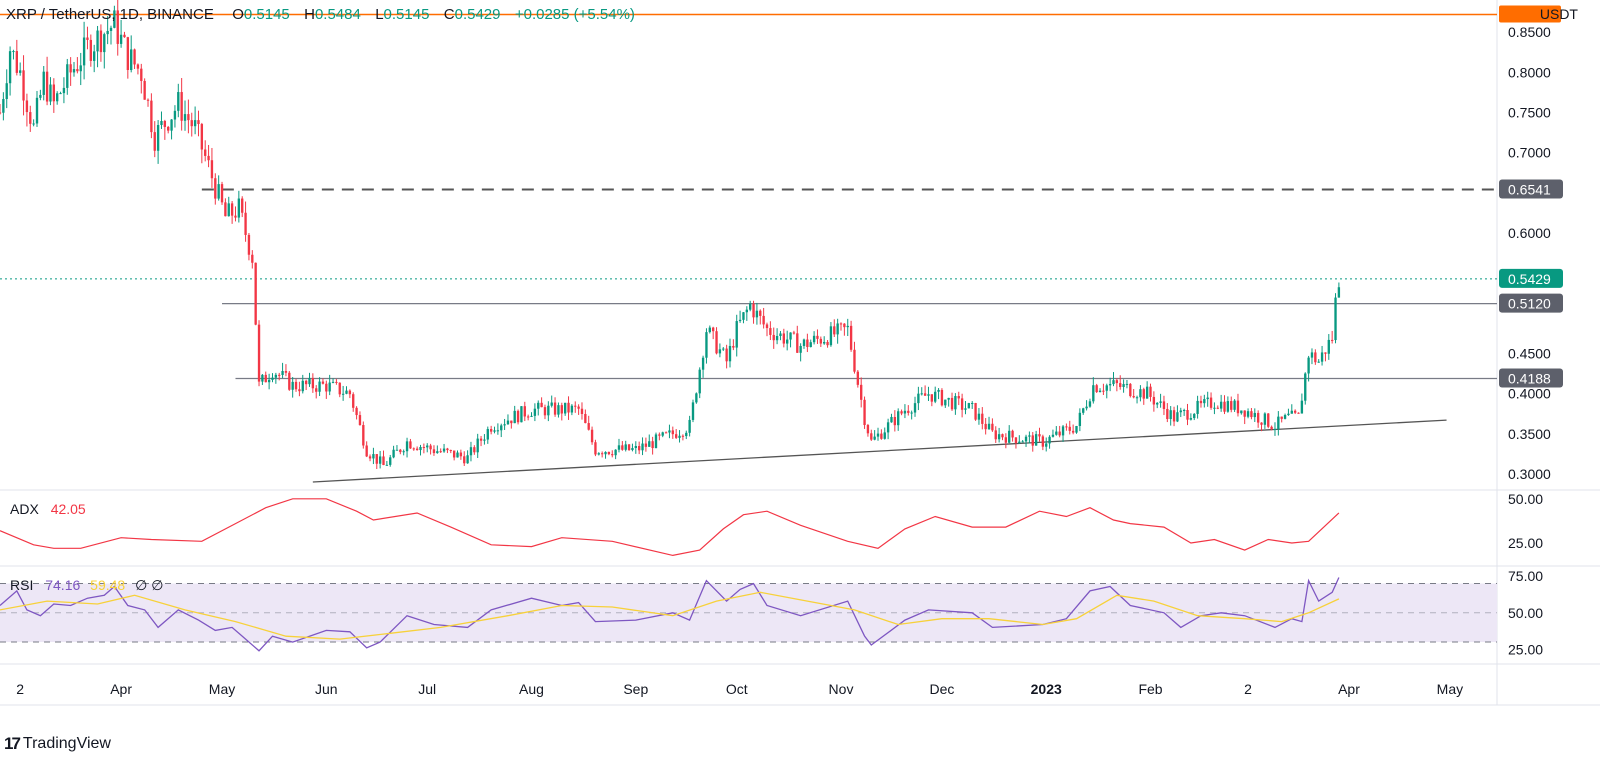 Image resolution: width=1600 pixels, height=760 pixels. Describe the element at coordinates (1529, 72) in the screenshot. I see `price-tick-1: 0.8000` at that location.